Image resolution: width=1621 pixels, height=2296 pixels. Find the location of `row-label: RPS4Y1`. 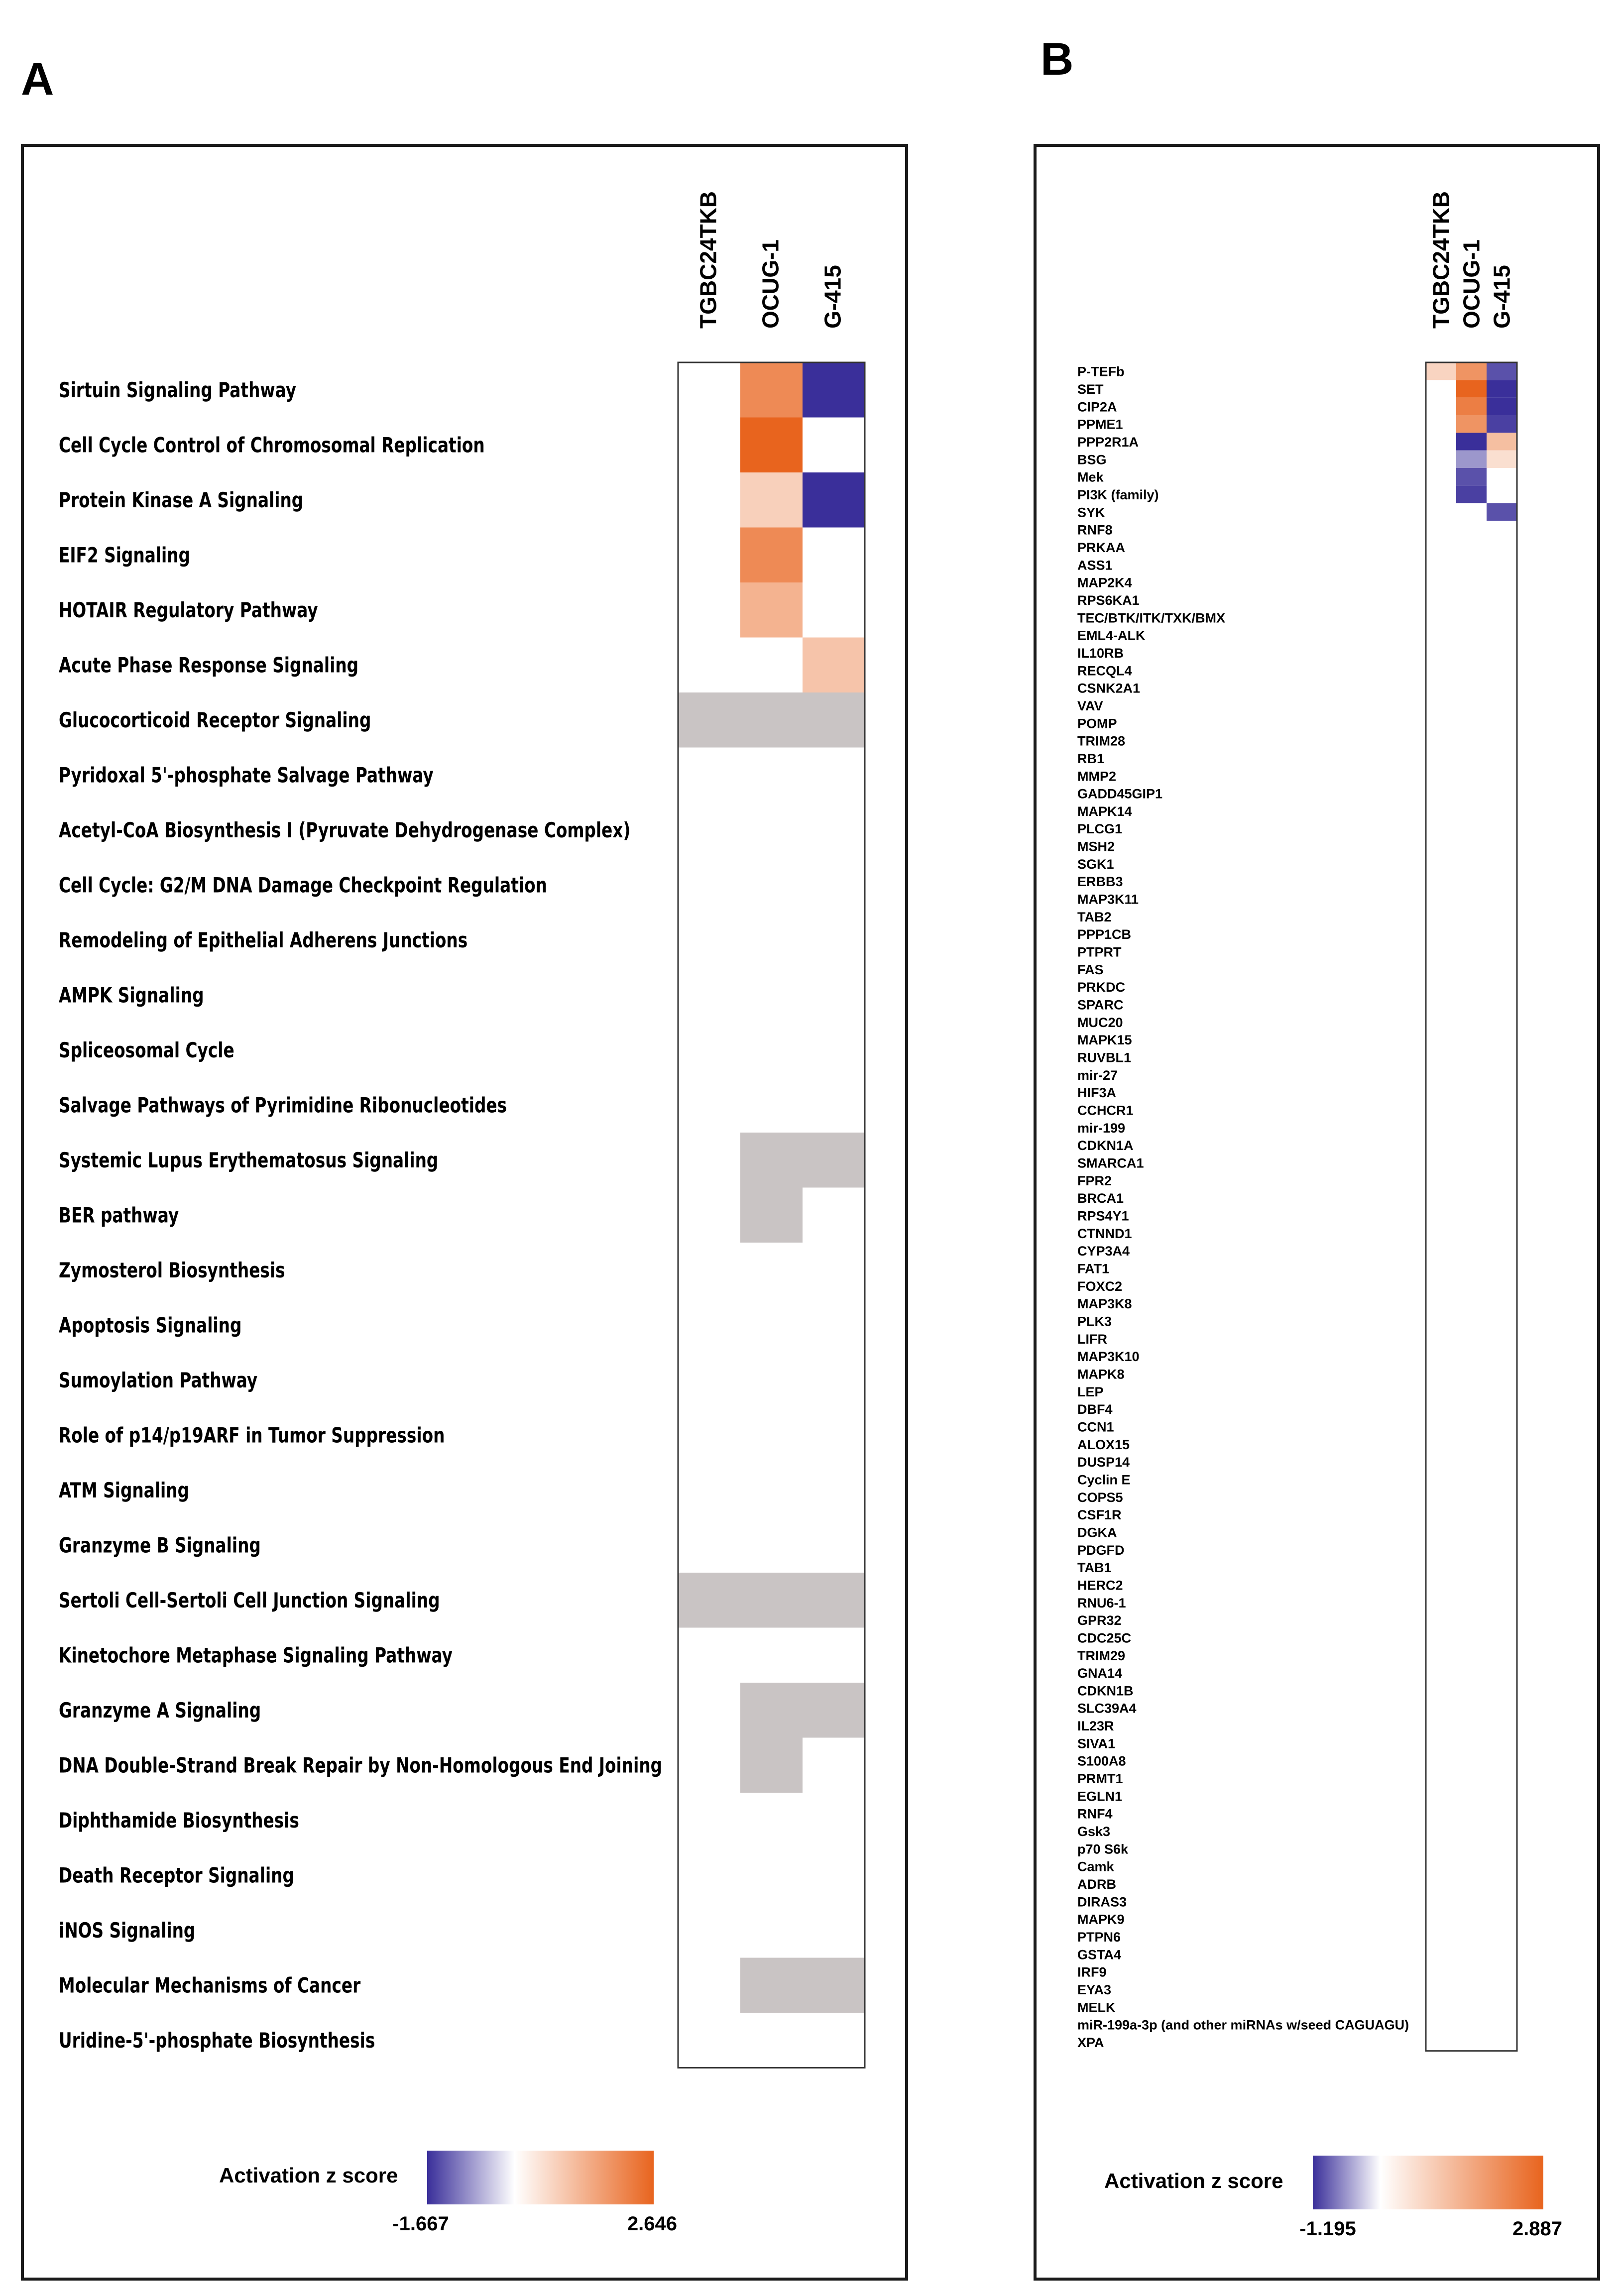

row-label: RPS4Y1 is located at coordinates (1103, 1216).